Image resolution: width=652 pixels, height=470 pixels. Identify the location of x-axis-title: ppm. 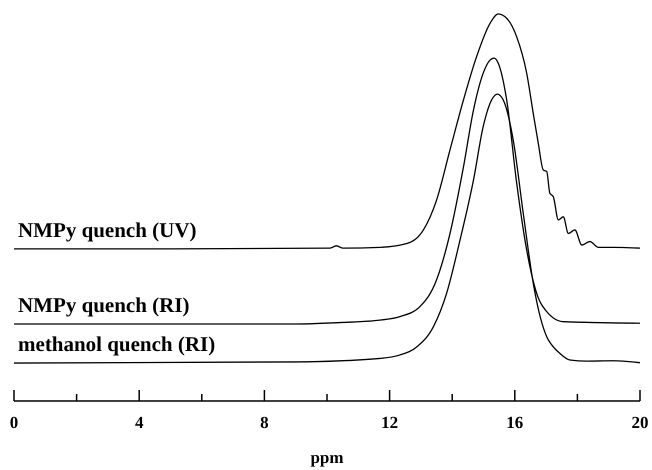
(327, 457).